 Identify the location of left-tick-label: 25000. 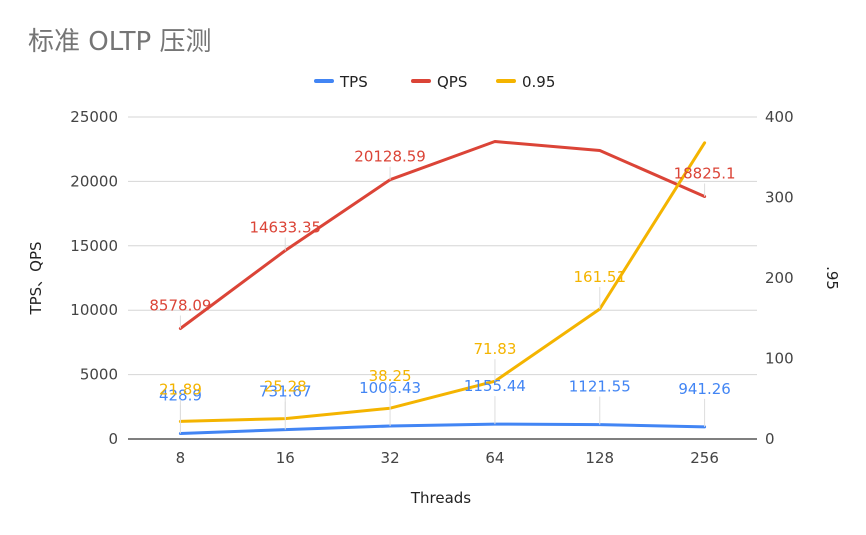
(94, 117).